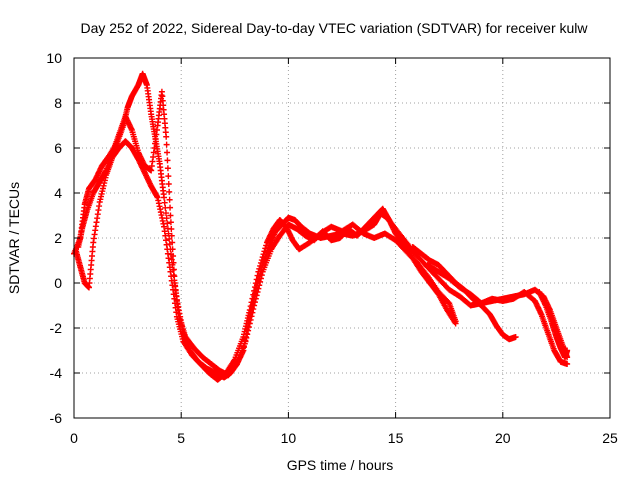 This screenshot has width=640, height=480. Describe the element at coordinates (58, 283) in the screenshot. I see `y-tick-label: 0` at that location.